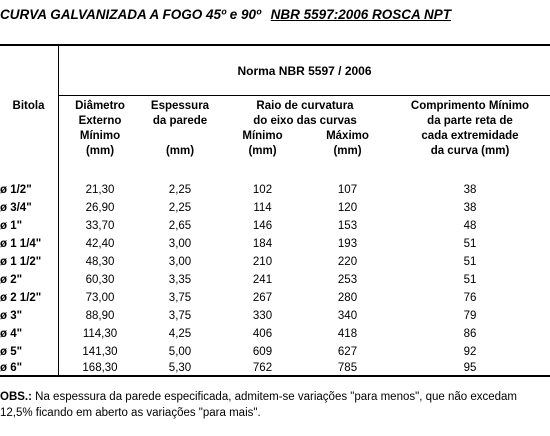 The image size is (550, 436). What do you see at coordinates (275, 244) in the screenshot?
I see `table-row: ø 1 1/4" 42,40 3,00 184 193 51` at bounding box center [275, 244].